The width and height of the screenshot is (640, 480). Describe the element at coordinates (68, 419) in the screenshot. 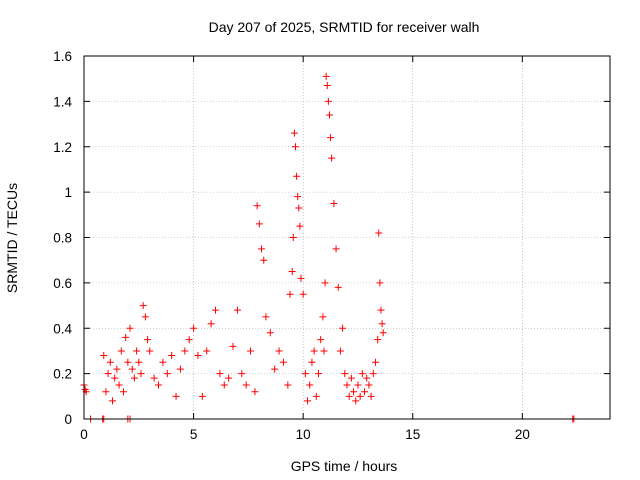

I see `y-tick-label: 0` at that location.